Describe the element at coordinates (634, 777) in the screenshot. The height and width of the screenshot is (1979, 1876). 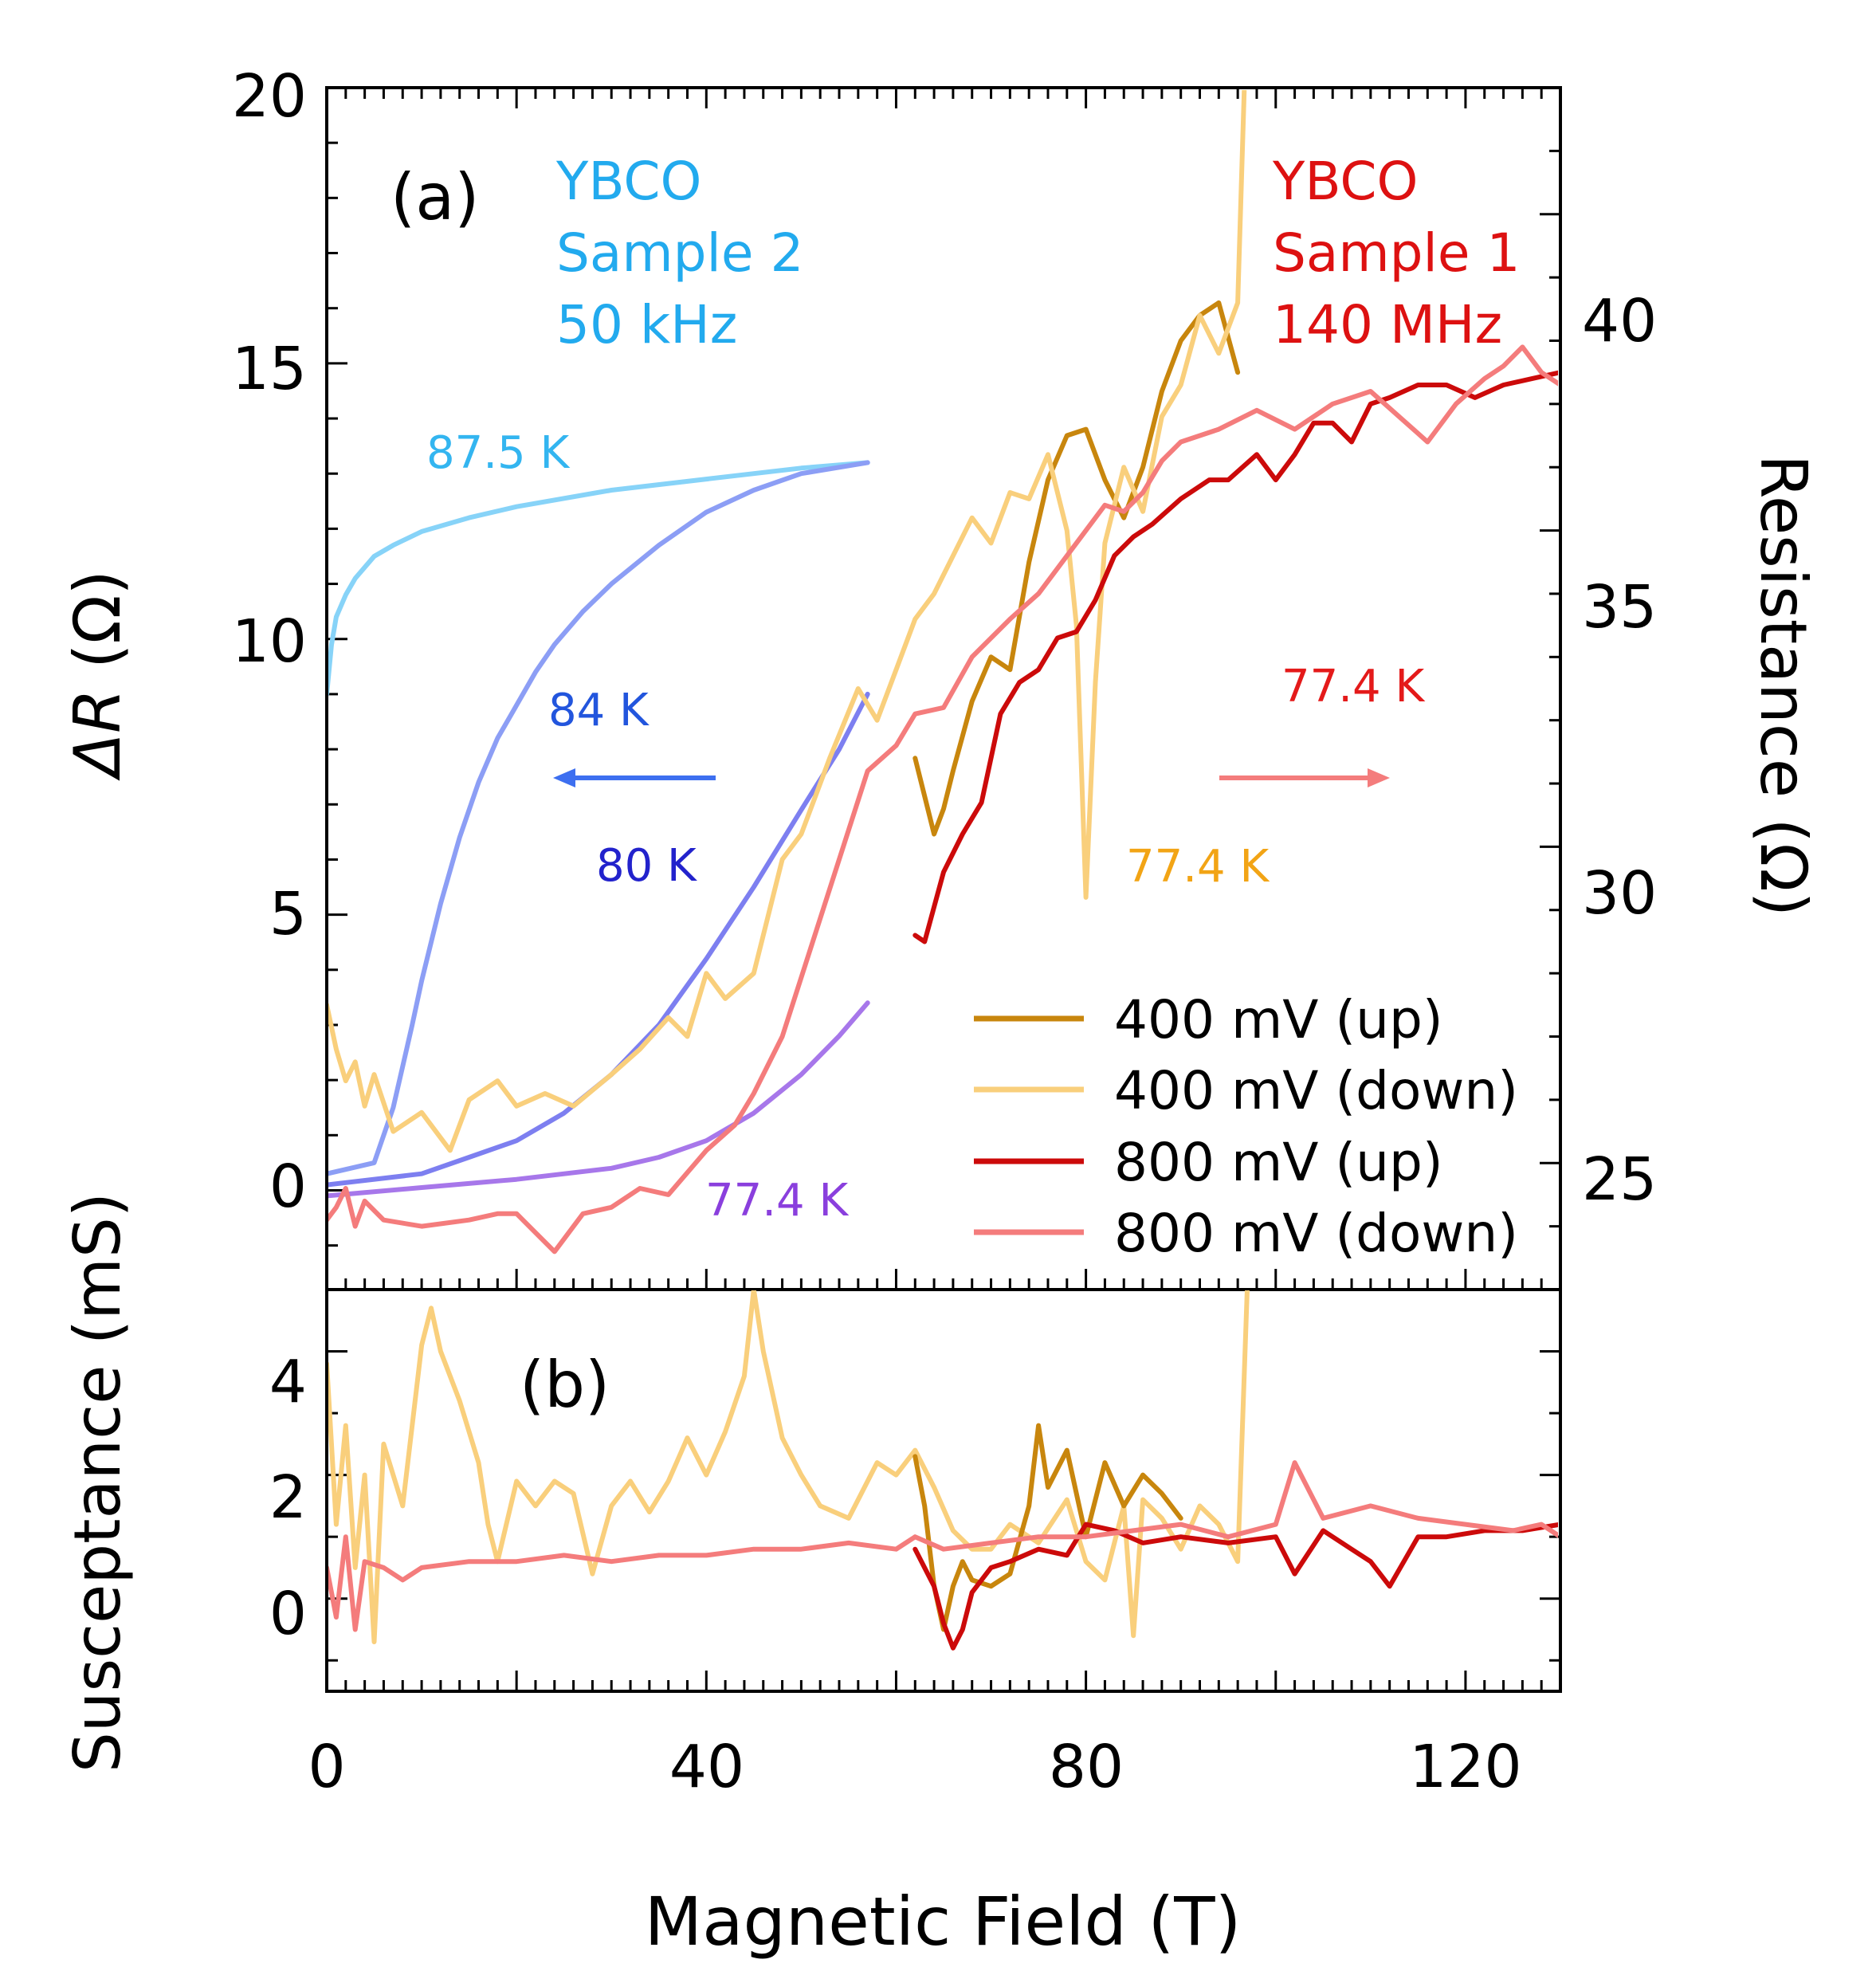
I see `left-axis-arrow` at that location.